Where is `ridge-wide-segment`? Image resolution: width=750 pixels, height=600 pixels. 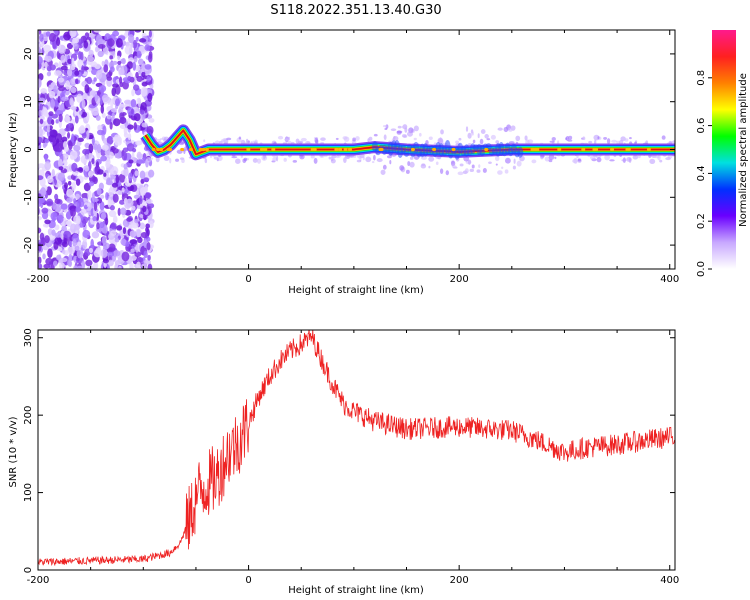
ridge-wide-segment is located at coordinates (520, 152).